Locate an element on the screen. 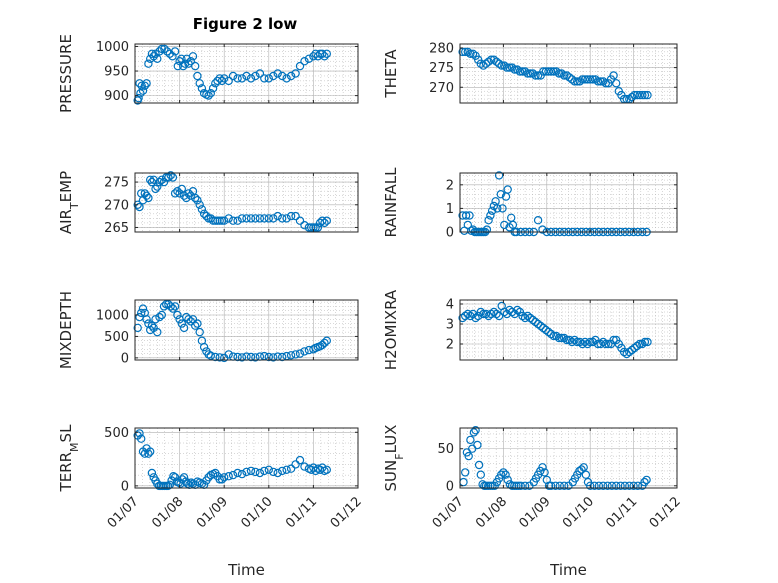 The height and width of the screenshot is (583, 778). x-tick-label: 01/12 is located at coordinates (346, 512).